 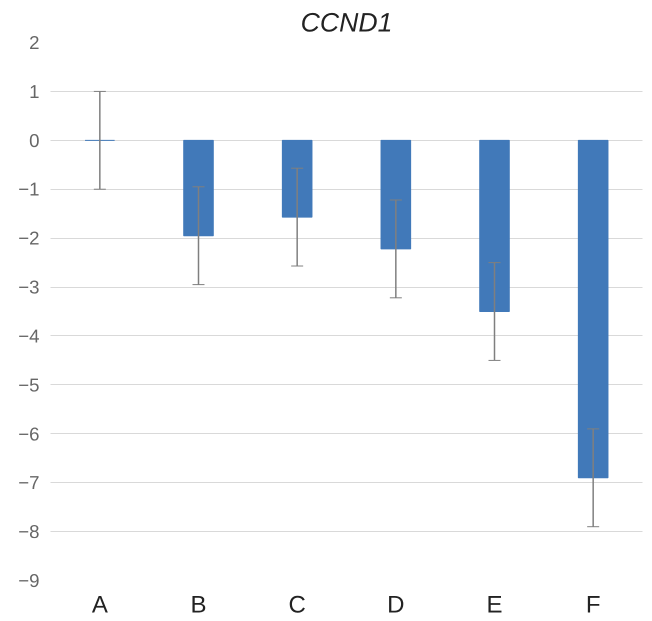 What do you see at coordinates (34, 140) in the screenshot?
I see `y-tick-label: 0` at bounding box center [34, 140].